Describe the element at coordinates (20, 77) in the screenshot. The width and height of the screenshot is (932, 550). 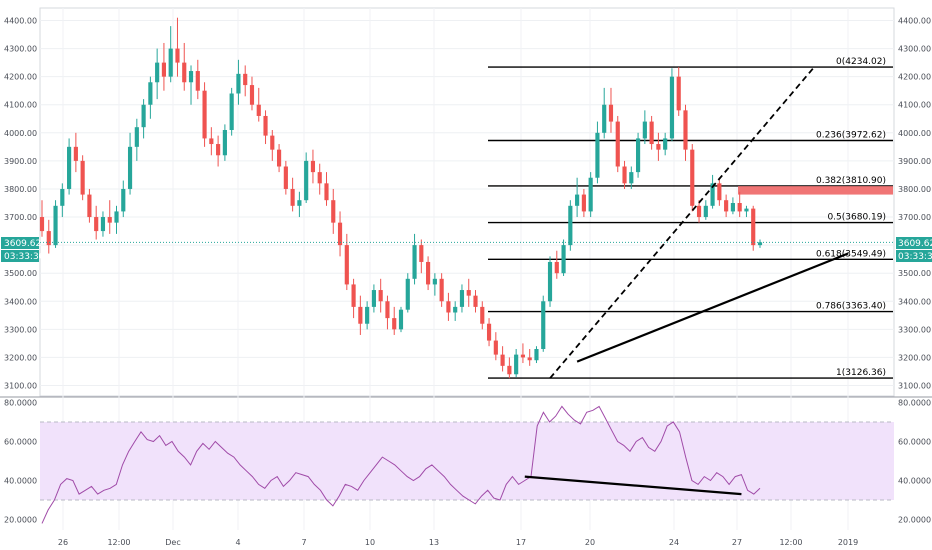
I see `price-tick-label-left: 4200.00` at that location.